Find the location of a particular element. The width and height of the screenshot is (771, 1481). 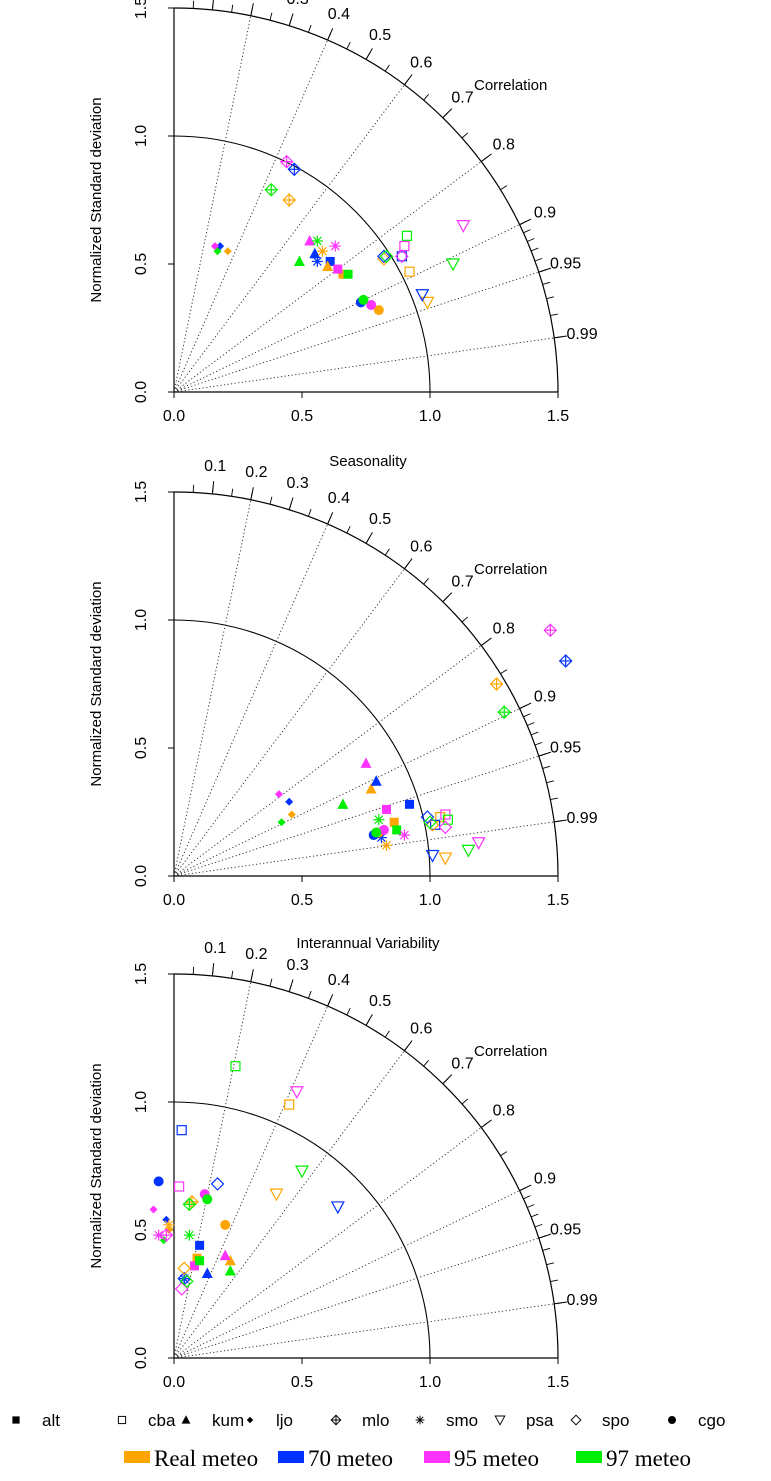

point-alt-real-meteo is located at coordinates (394, 822).